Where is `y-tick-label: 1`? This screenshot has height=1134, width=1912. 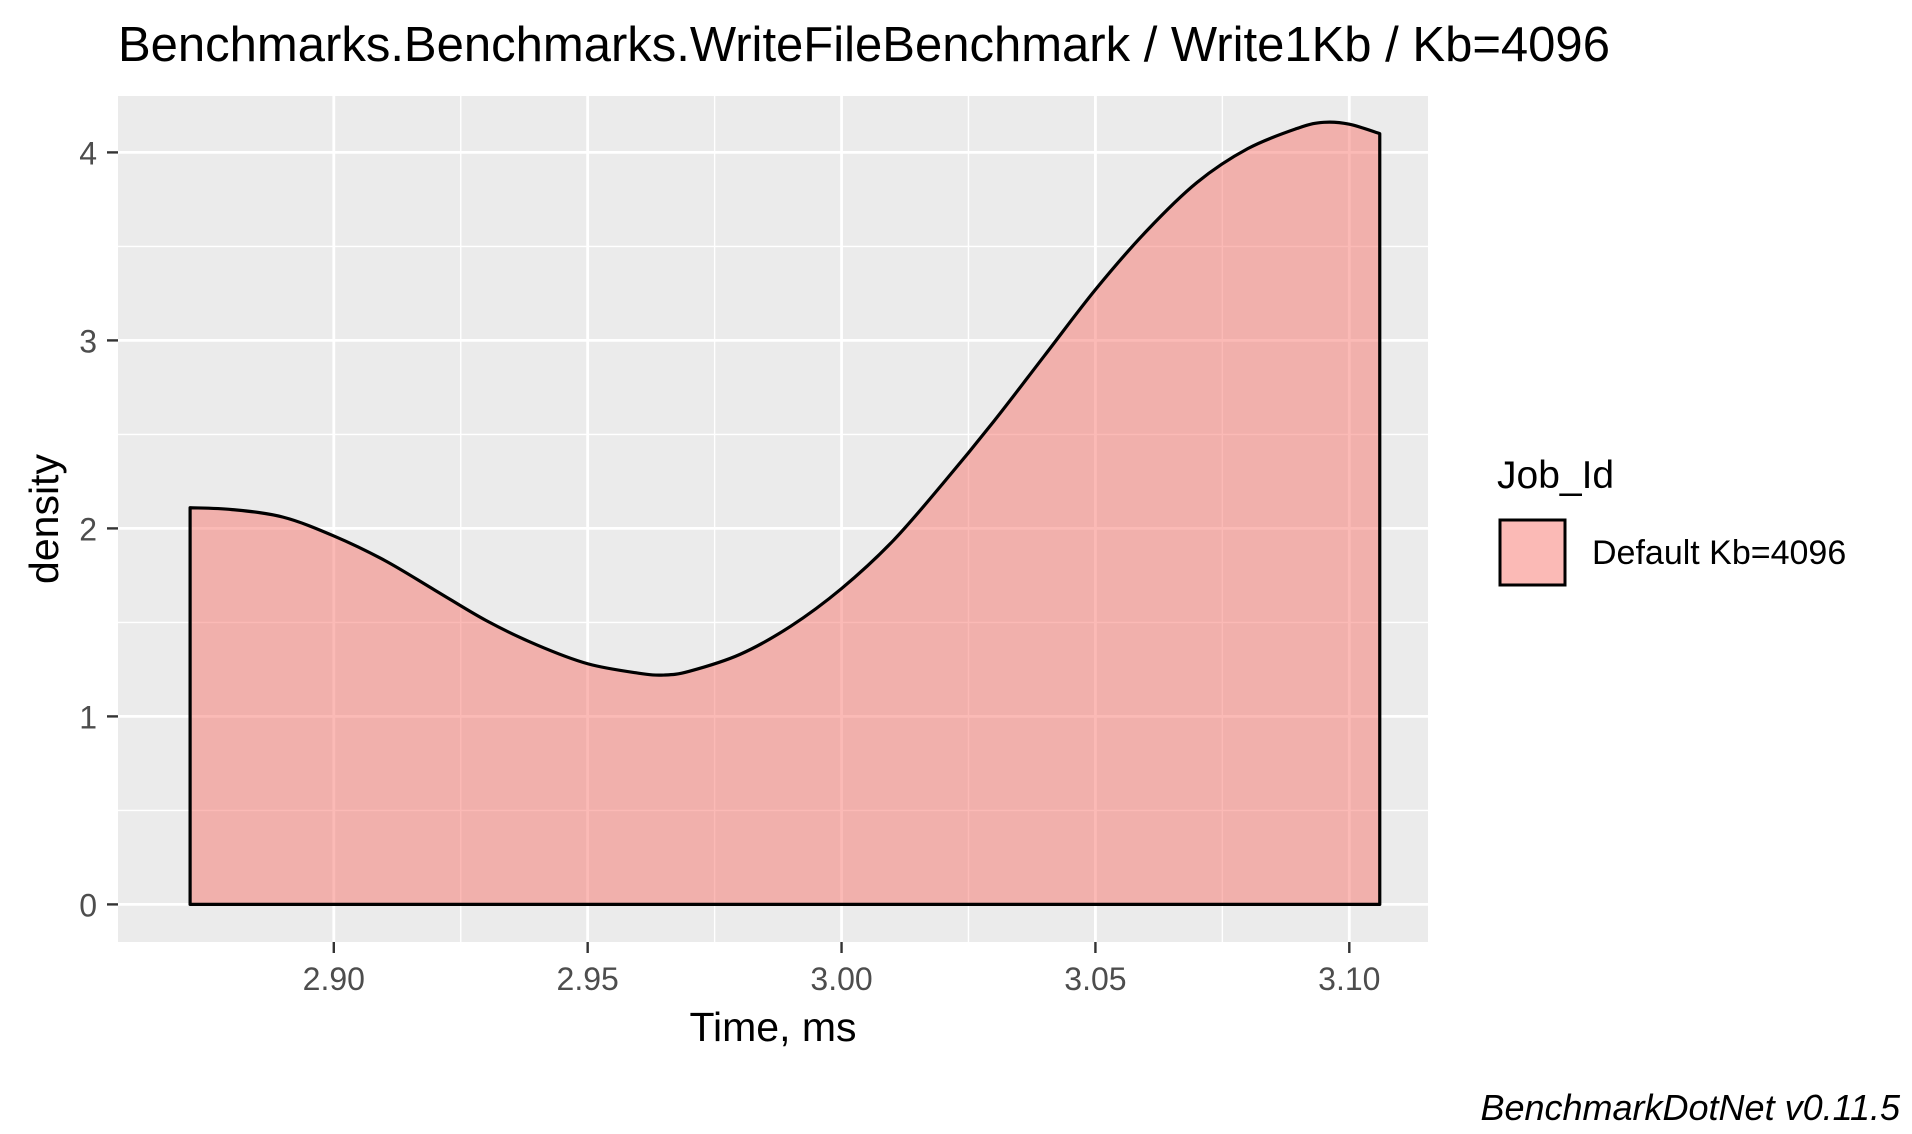
y-tick-label: 1 is located at coordinates (88, 717).